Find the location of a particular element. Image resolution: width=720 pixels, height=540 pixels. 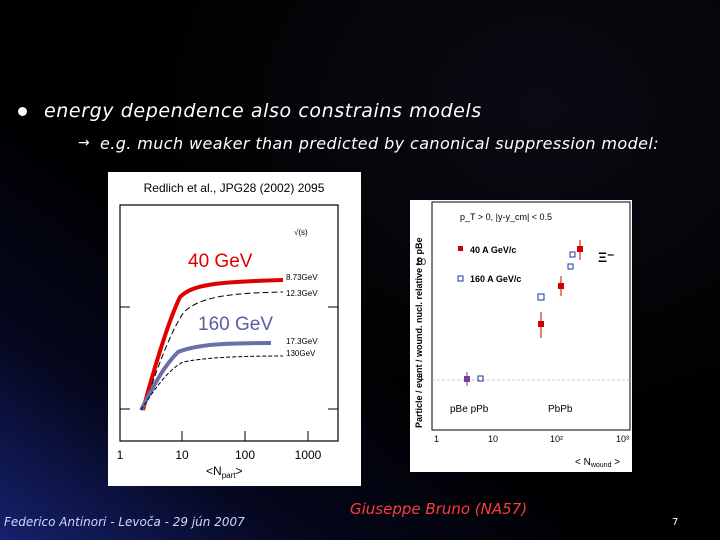

legend-label: 40 A GeV/c is located at coordinates (493, 250).